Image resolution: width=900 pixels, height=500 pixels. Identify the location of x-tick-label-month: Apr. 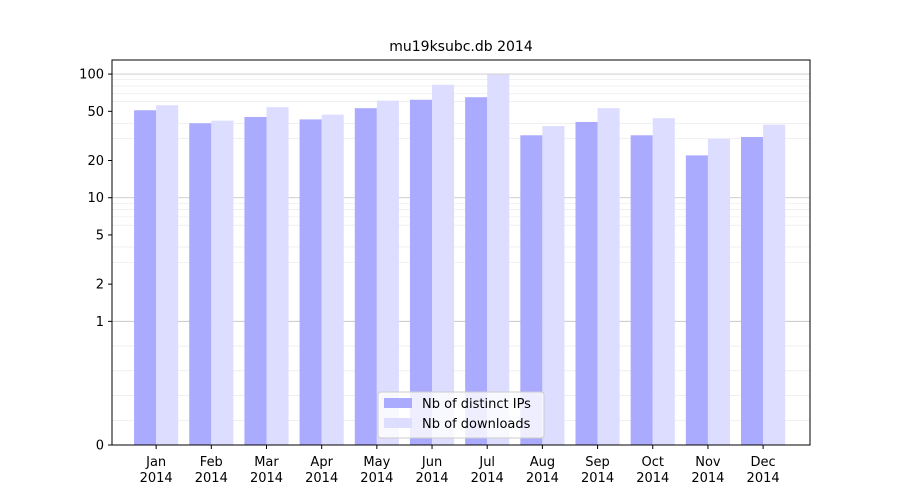
(321, 462).